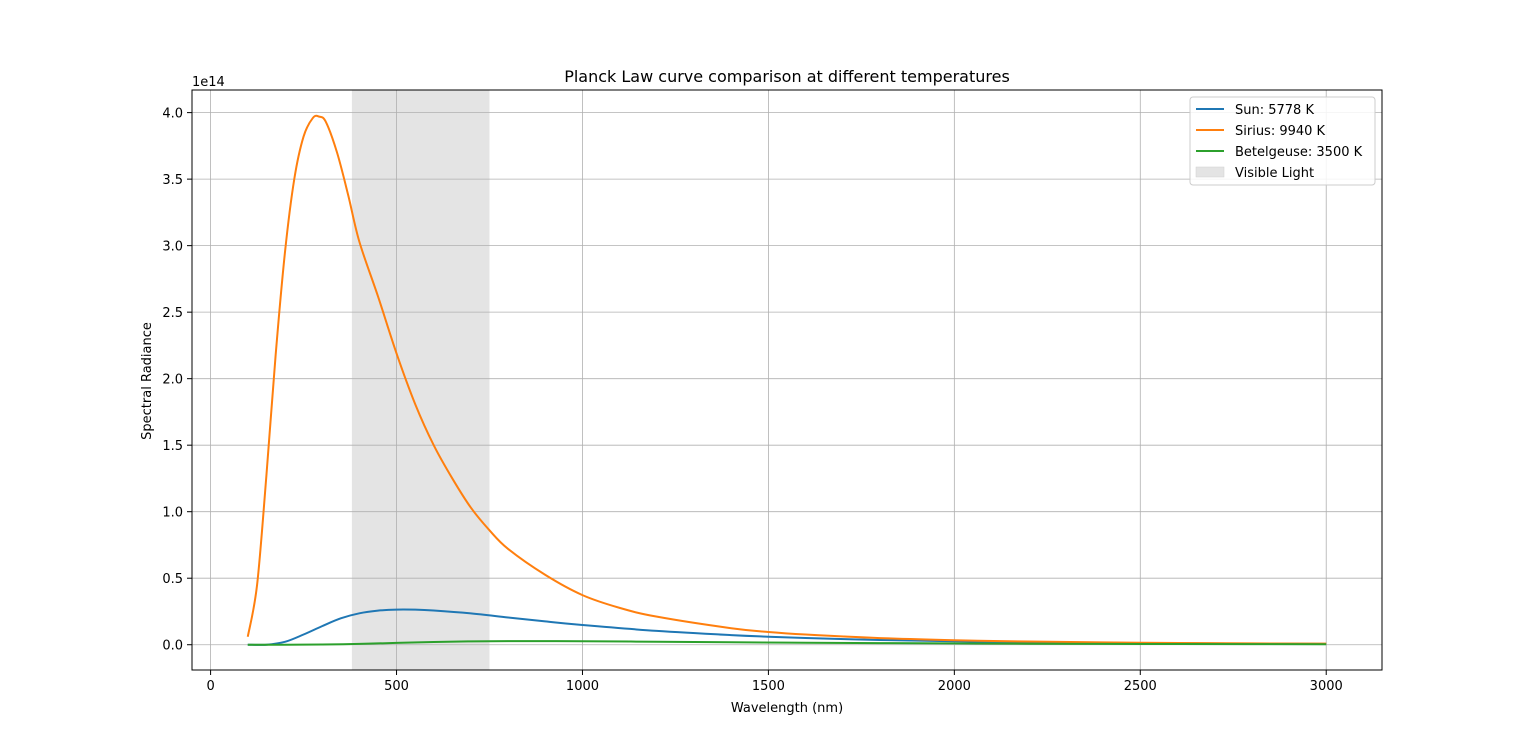  I want to click on x-axis-label: Wavelength (nm), so click(787, 708).